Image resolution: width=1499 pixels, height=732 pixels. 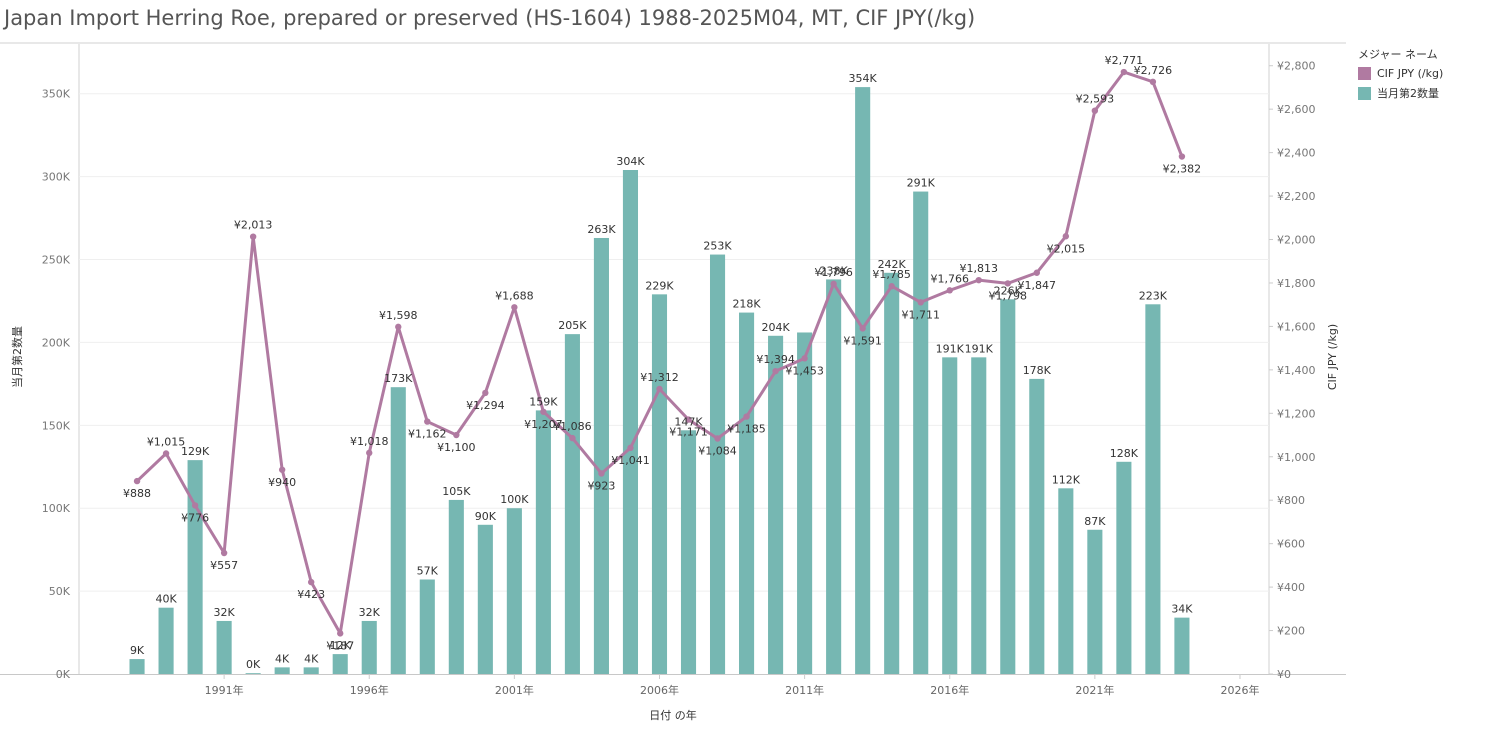 I want to click on y-axis-right-title: CIF JPY (/kg), so click(x=1332, y=357).